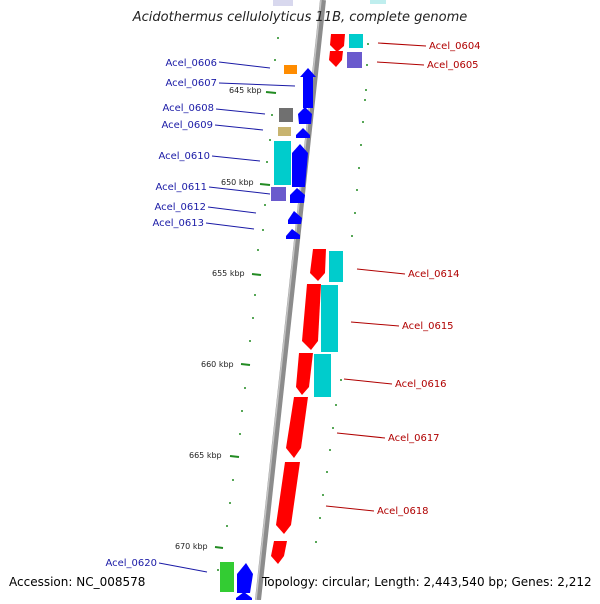  Describe the element at coordinates (421, 384) in the screenshot. I see `label-acel-0616: Acel_0616` at that location.